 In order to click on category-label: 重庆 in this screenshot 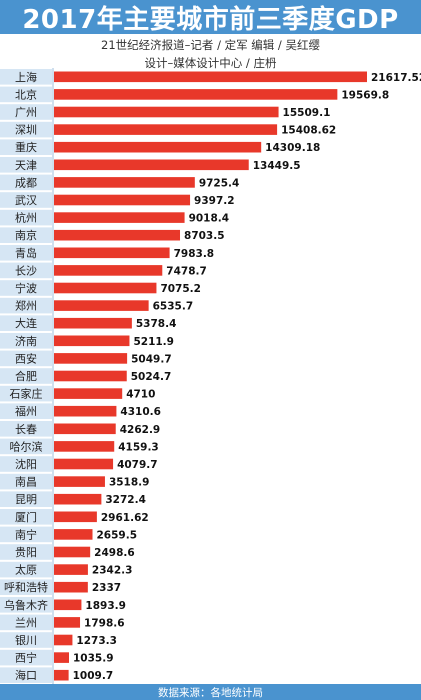, I will do `click(26, 147)`.